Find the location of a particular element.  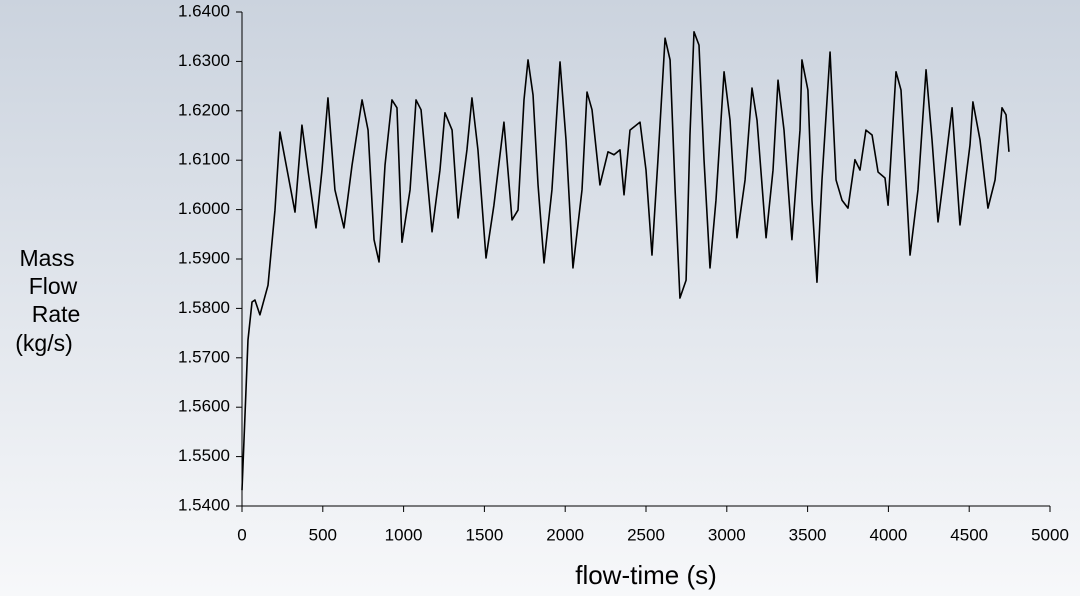

y-axis-label: Rate is located at coordinates (56, 314).